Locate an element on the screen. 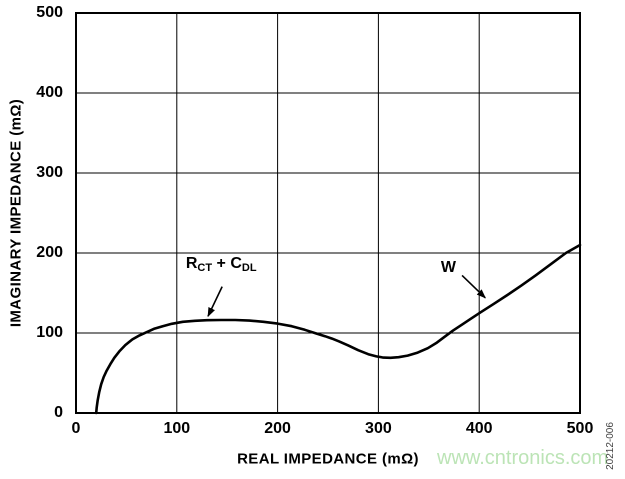 This screenshot has width=625, height=479. figure-code: 20212-006 is located at coordinates (610, 446).